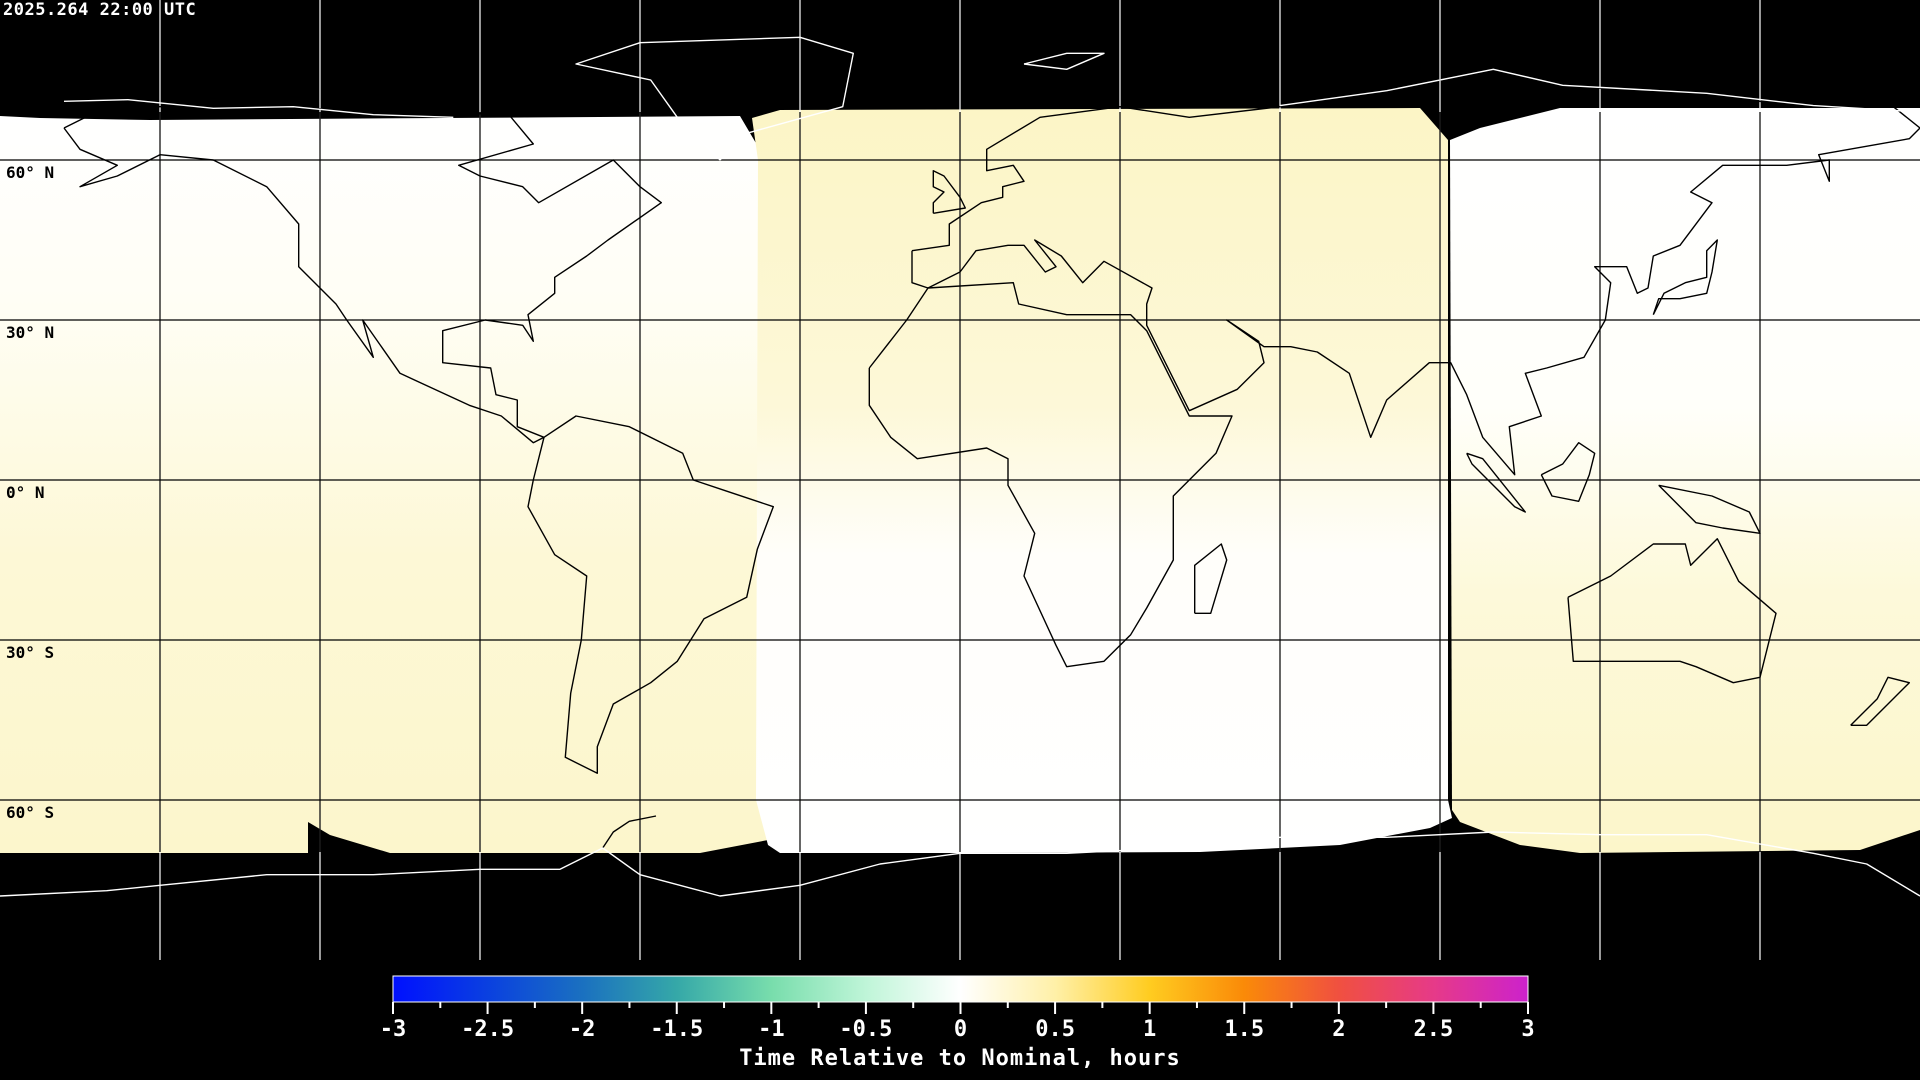 This screenshot has width=1920, height=1080. I want to click on coastline-north-america, so click(362, 274).